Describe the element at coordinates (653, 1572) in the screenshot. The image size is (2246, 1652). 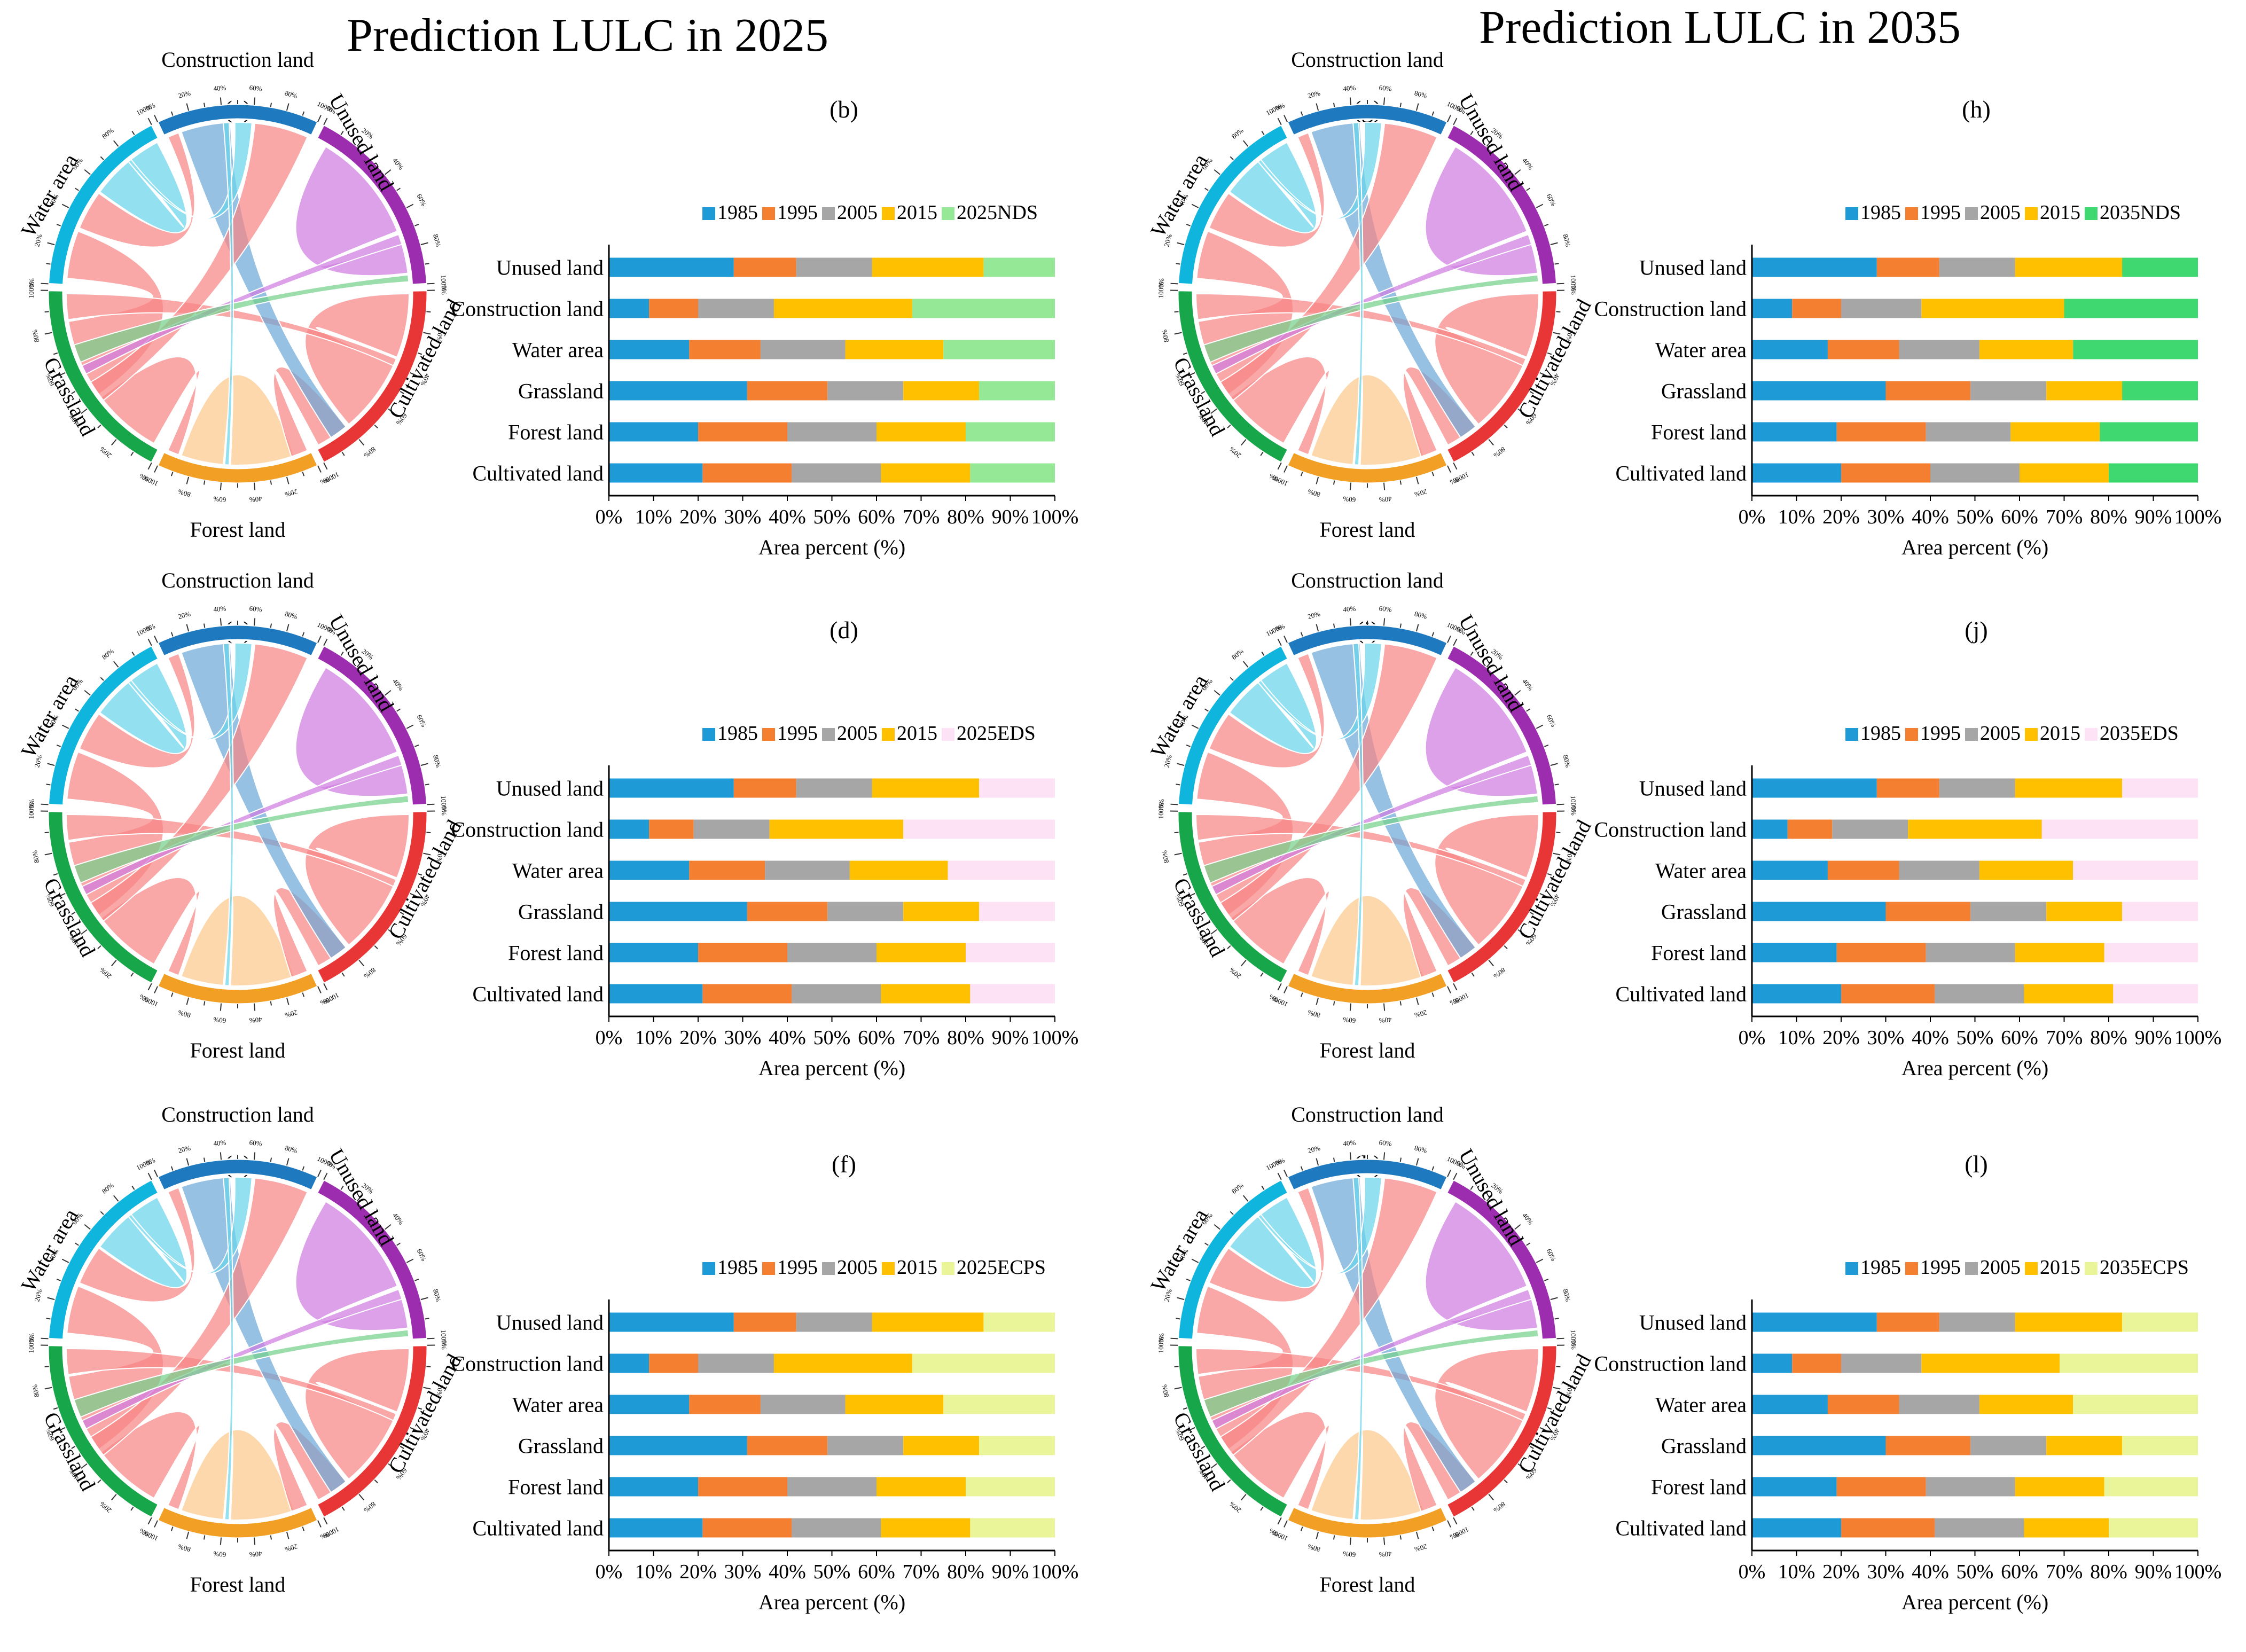
I see `x-tick-label: 10%` at that location.